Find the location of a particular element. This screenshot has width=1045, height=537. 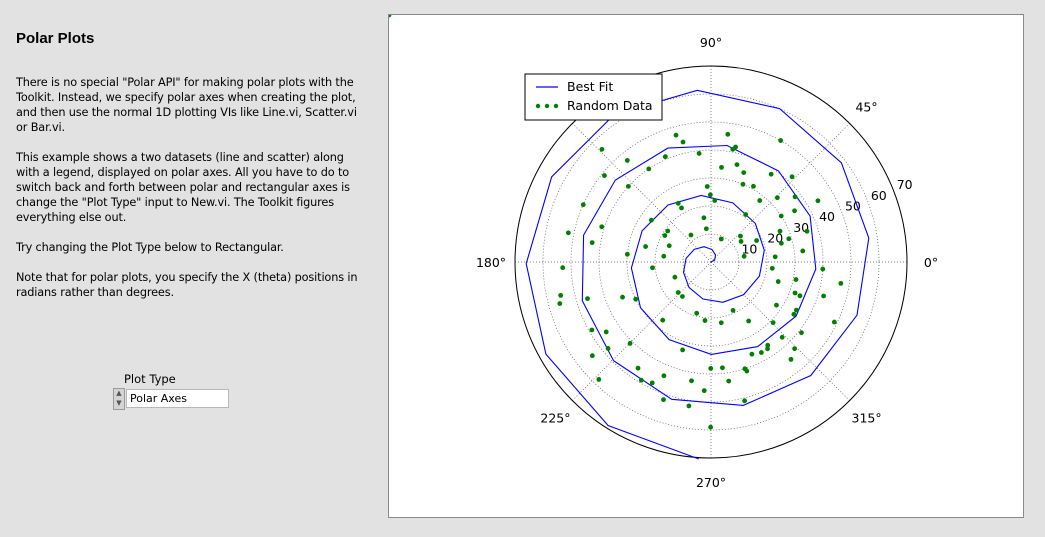

increment-arrow-icon: ▲ is located at coordinates (119, 393).